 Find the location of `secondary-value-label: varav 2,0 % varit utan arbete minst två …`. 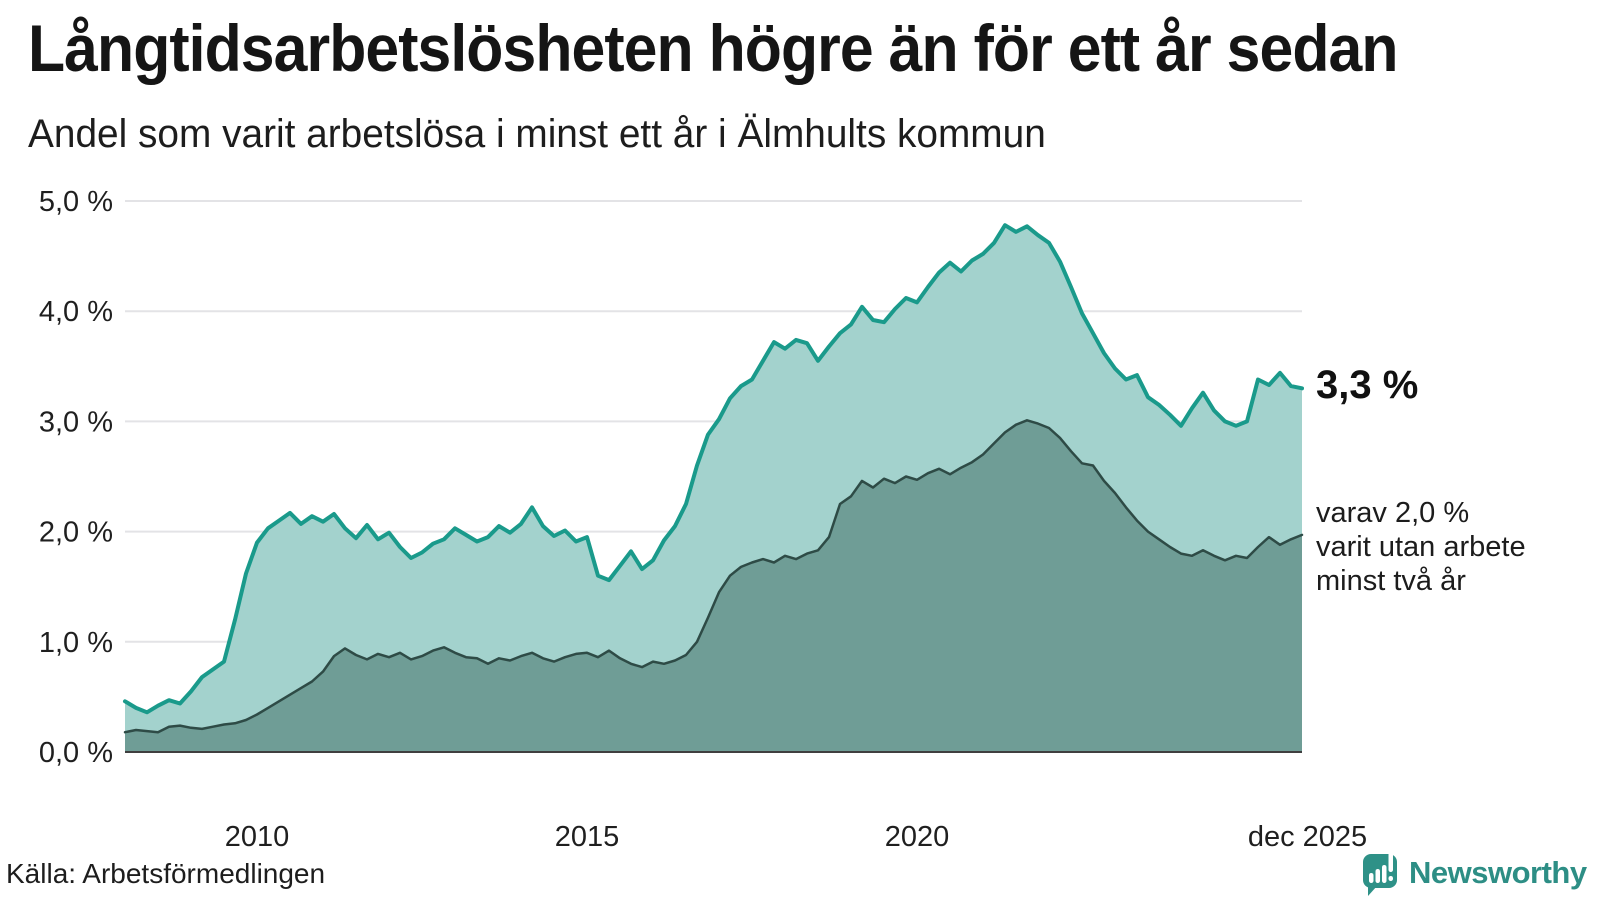

secondary-value-label: varav 2,0 % varit utan arbete minst två … is located at coordinates (1421, 547).